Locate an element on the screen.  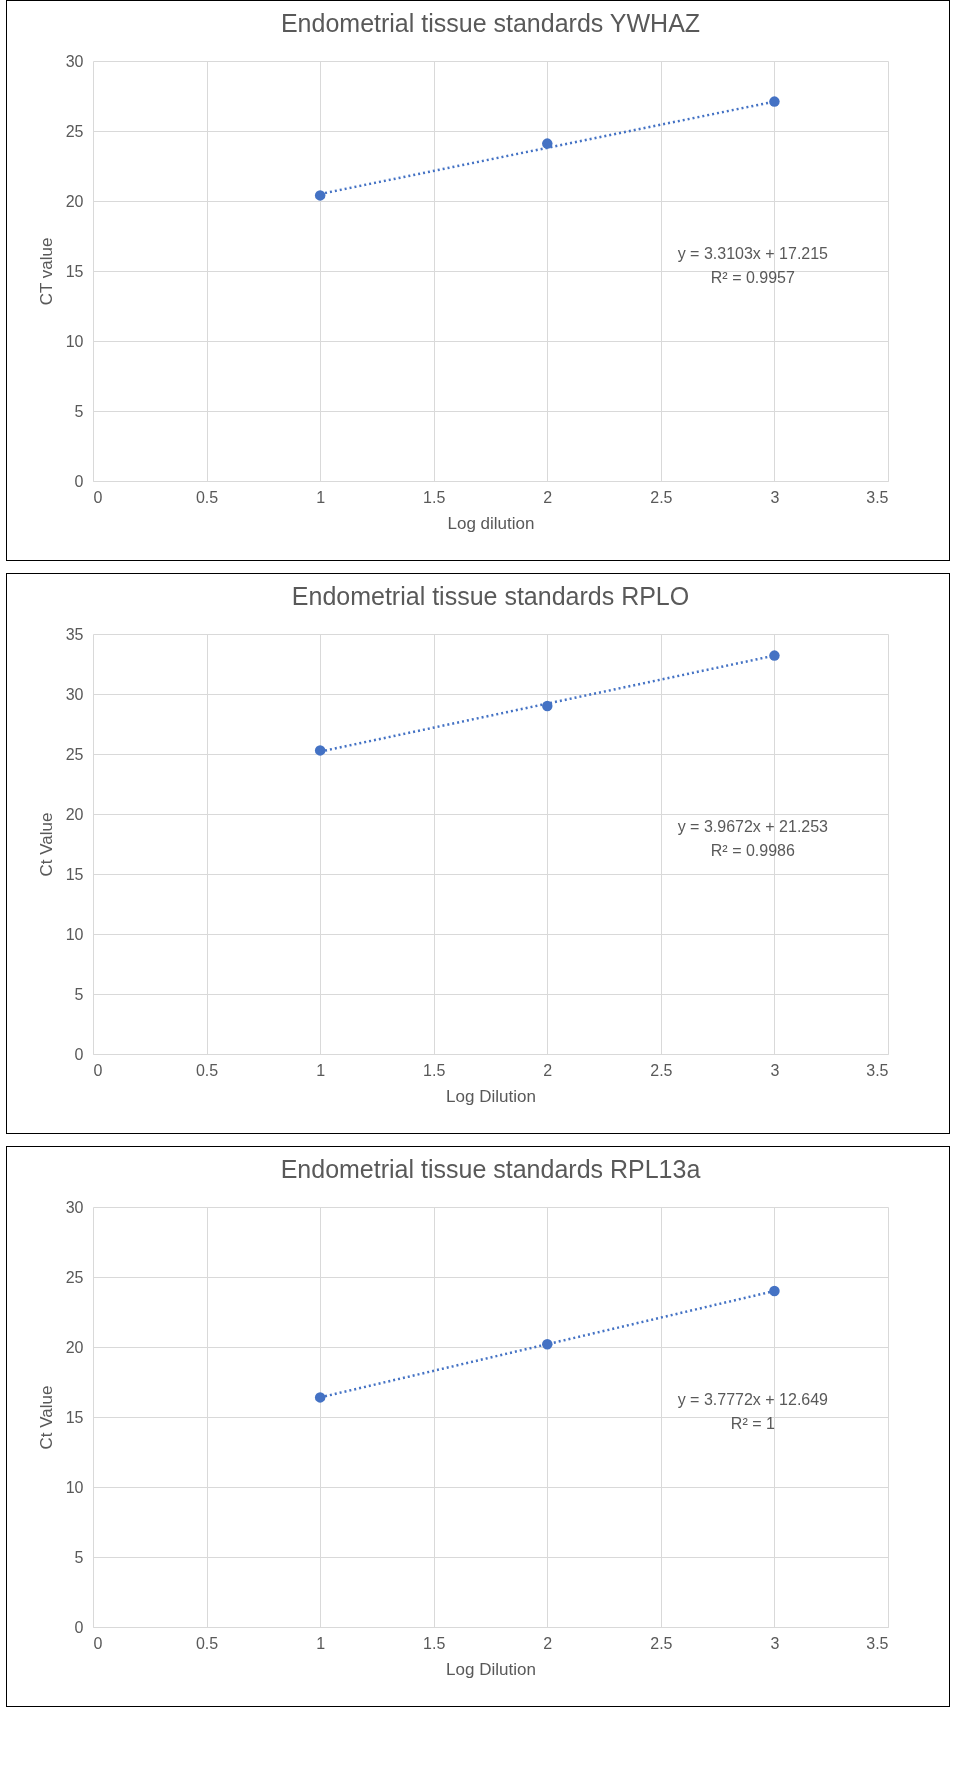
annotation: R² = 1 is located at coordinates (752, 1424).